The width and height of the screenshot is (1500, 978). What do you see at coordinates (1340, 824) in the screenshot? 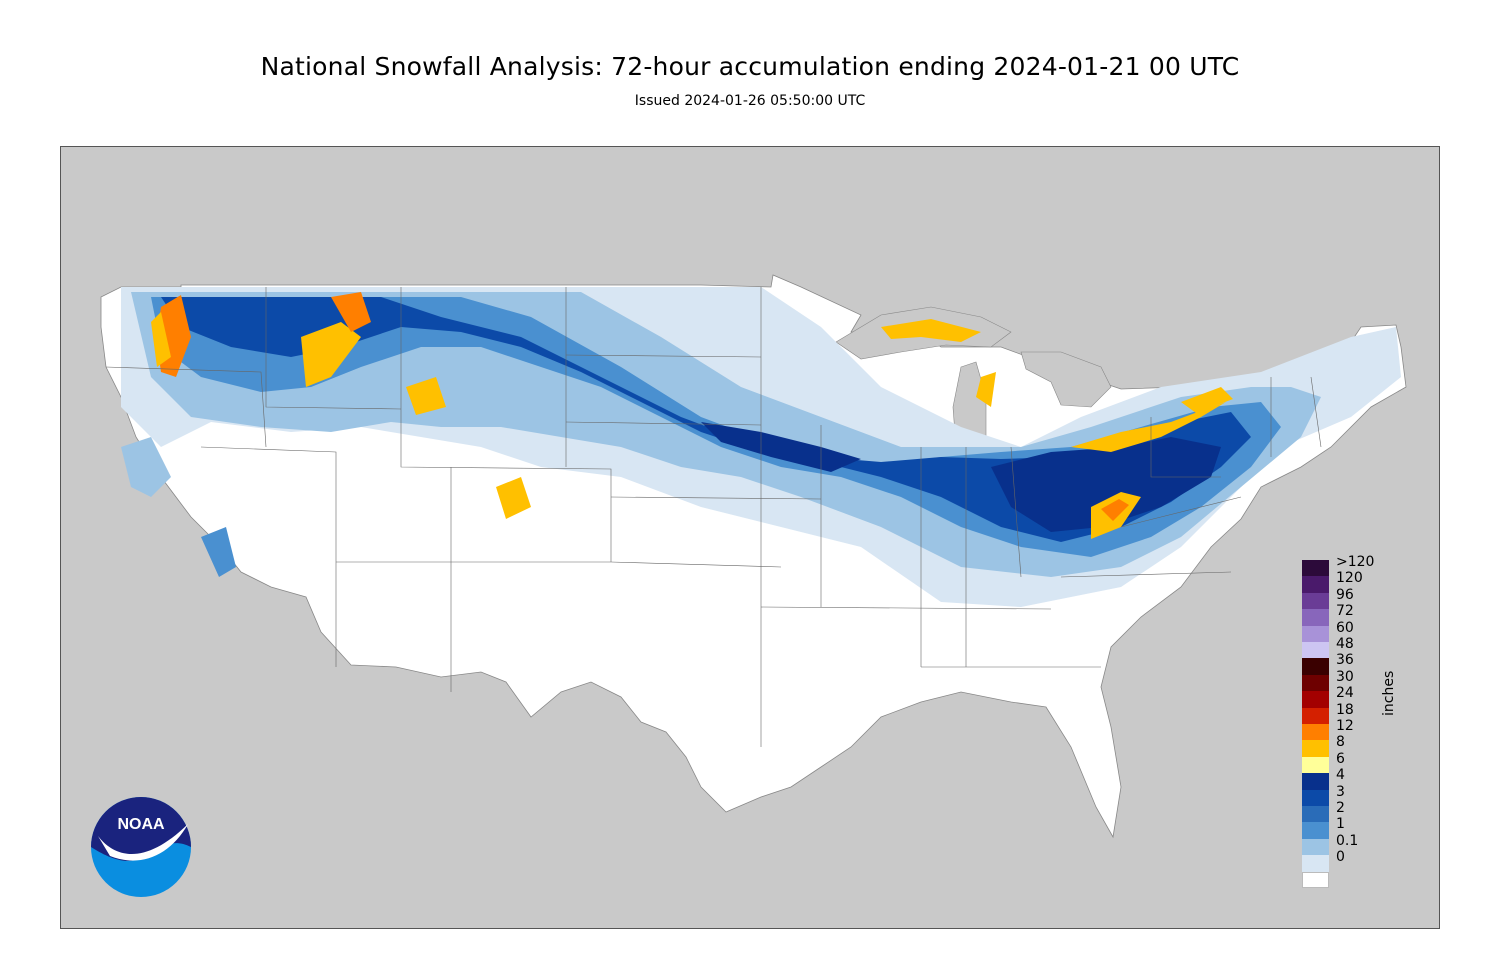
I see `legend-label: 1` at bounding box center [1340, 824].